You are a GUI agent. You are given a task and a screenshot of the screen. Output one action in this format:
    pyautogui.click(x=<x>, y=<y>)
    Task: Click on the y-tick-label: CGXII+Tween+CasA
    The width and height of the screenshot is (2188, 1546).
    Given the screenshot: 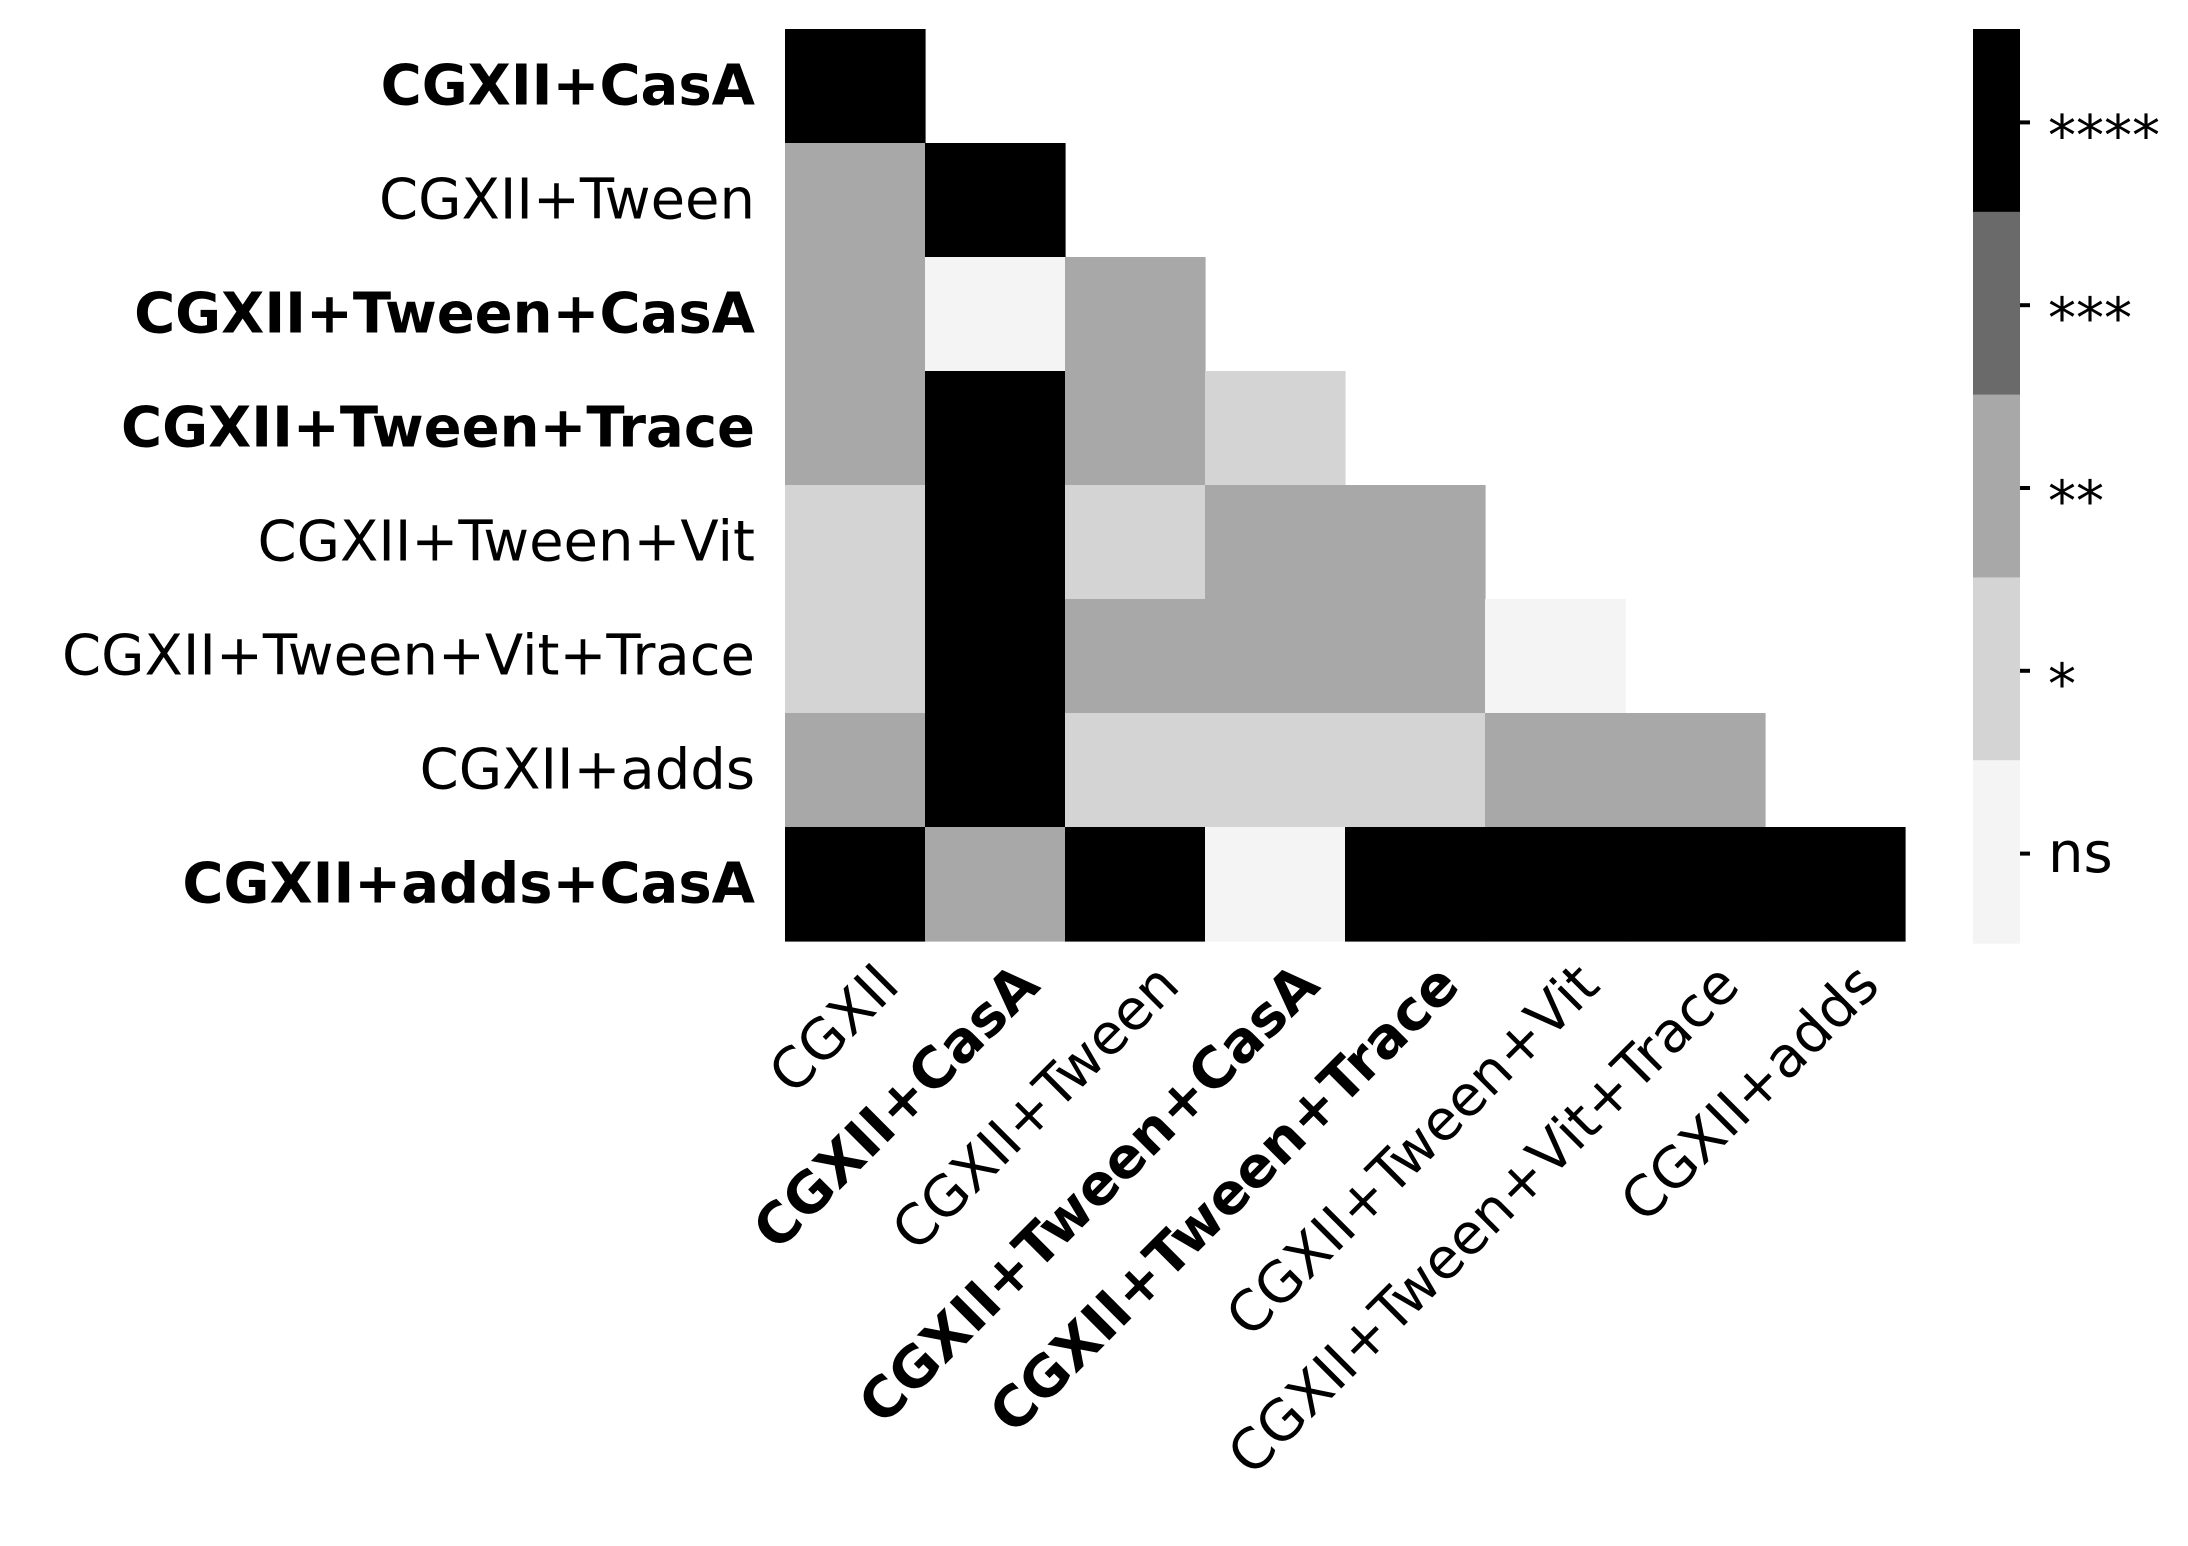 What is the action you would take?
    pyautogui.click(x=445, y=314)
    